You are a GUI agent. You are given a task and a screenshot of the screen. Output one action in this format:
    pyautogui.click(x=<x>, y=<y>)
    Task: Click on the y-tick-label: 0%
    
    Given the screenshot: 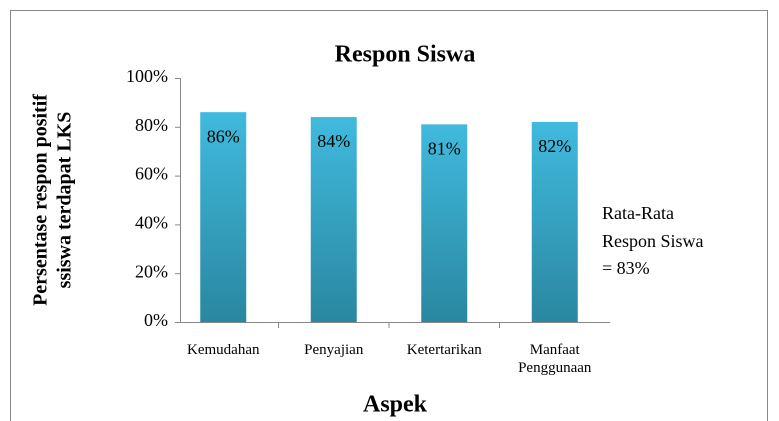 What is the action you would take?
    pyautogui.click(x=156, y=320)
    